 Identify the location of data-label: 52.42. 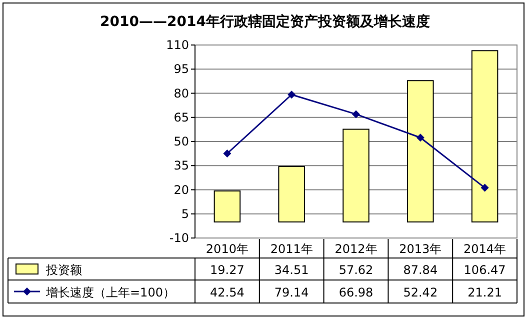
(420, 293).